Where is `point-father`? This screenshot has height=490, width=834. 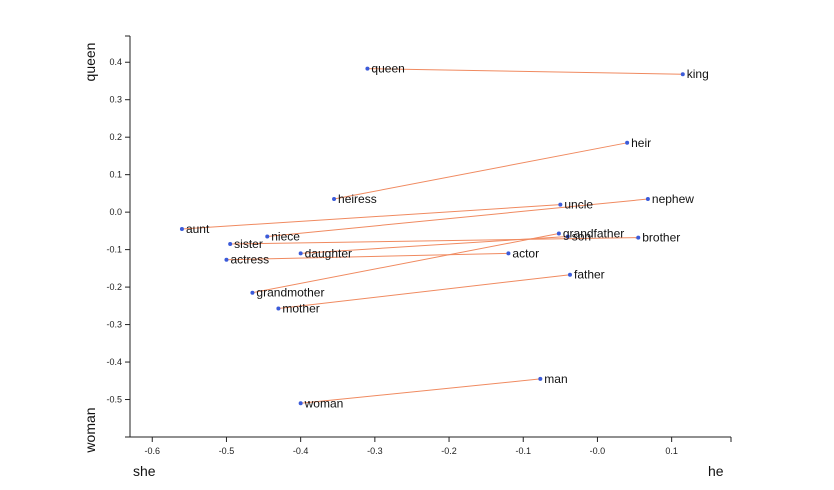 point-father is located at coordinates (569, 274).